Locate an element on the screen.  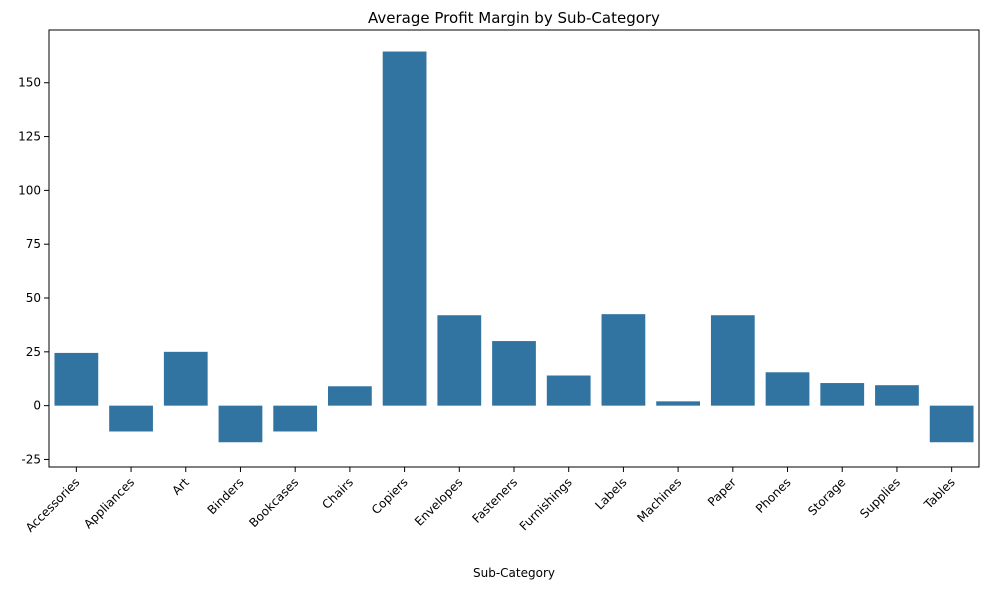
chart-title: Average Profit Margin by Sub-Category is located at coordinates (514, 18).